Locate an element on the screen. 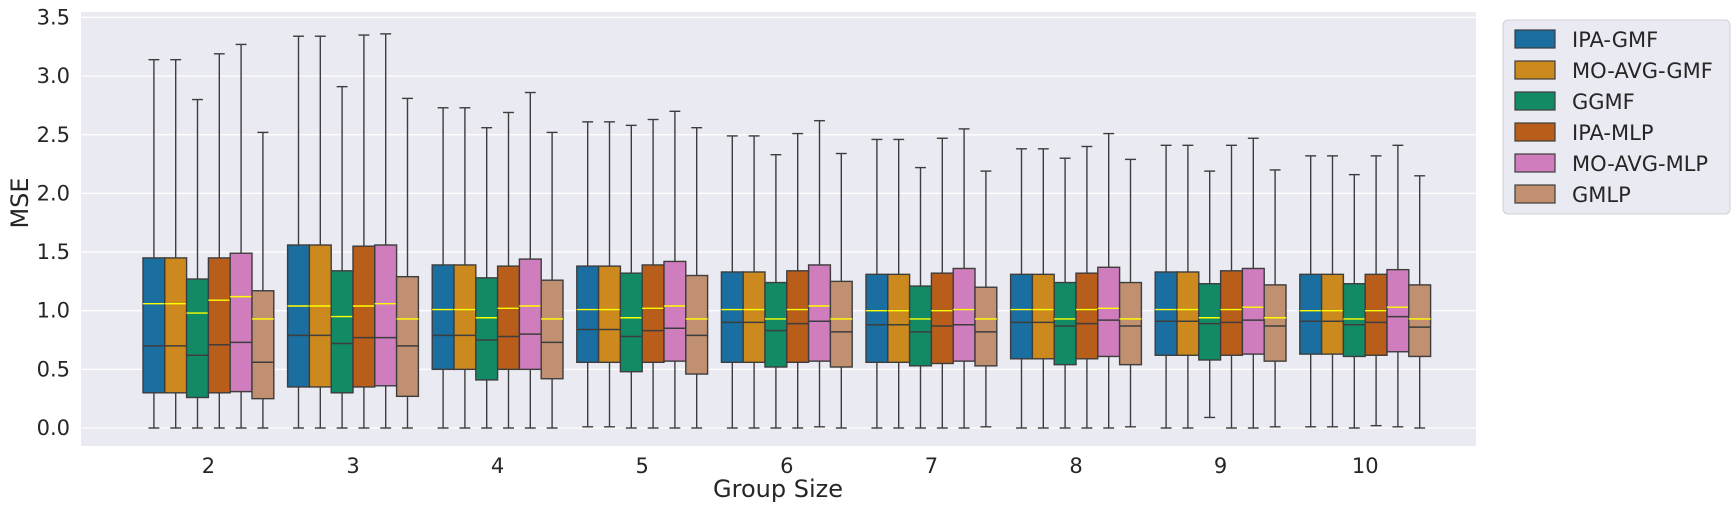 The width and height of the screenshot is (1736, 511). y-tick-label: 2.5 is located at coordinates (53, 135).